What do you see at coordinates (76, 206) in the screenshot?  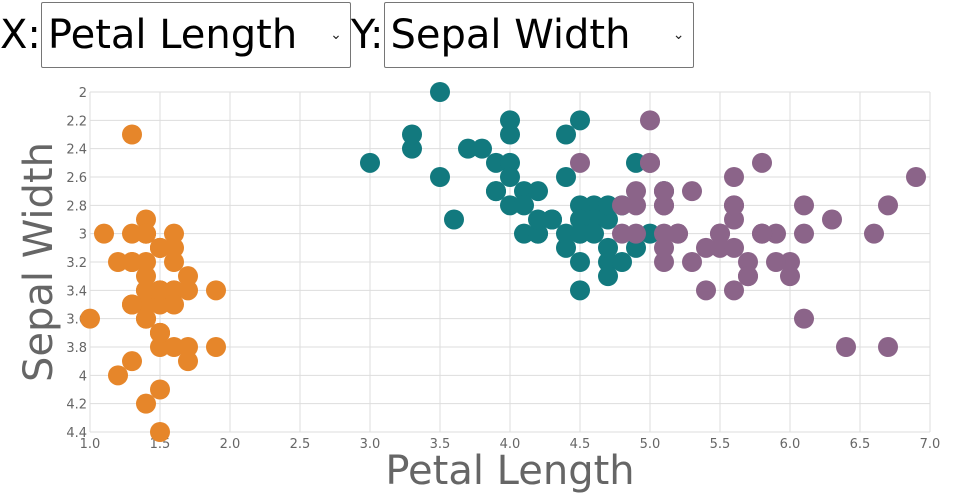 I see `y-tick-label: 2.8` at bounding box center [76, 206].